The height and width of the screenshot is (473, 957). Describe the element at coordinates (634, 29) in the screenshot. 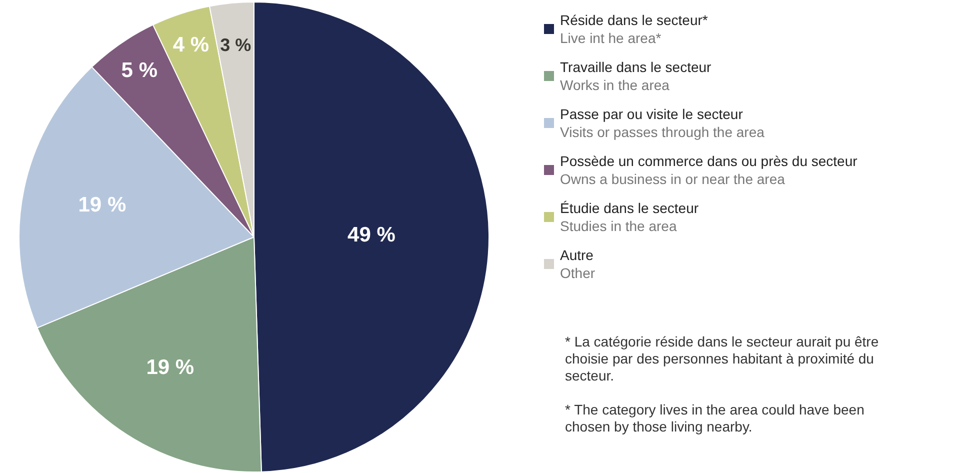

I see `legend-label: Réside dans le secteur* Live int he area*` at that location.